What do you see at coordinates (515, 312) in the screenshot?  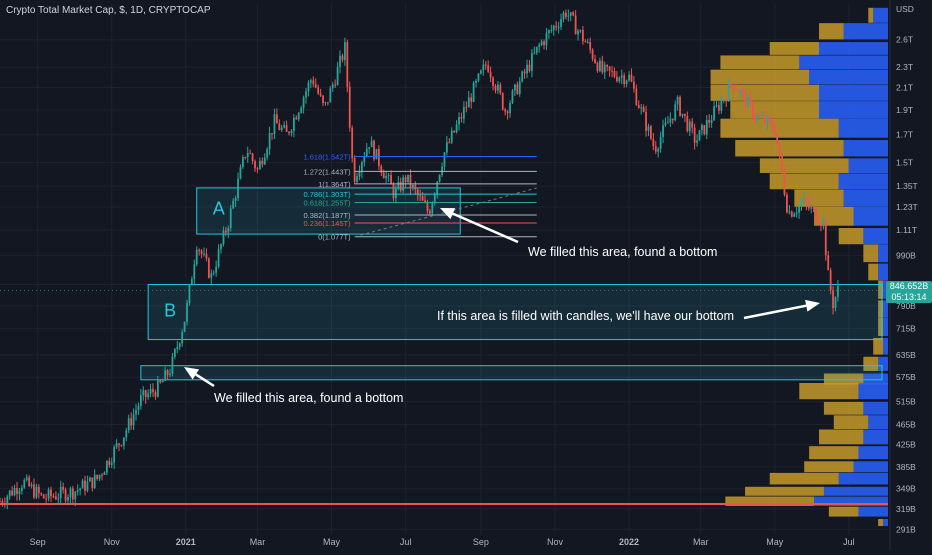 I see `zone-box` at bounding box center [515, 312].